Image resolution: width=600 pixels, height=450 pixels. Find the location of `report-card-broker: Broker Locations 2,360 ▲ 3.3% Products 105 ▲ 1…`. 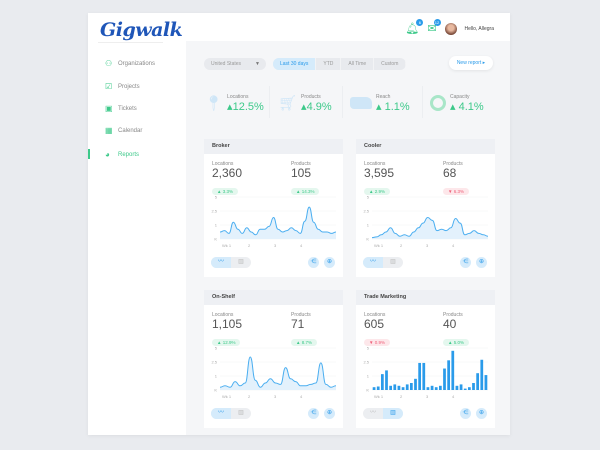

report-card-broker: Broker Locations 2,360 ▲ 3.3% Products 105 ▲ 1… is located at coordinates (273, 208).